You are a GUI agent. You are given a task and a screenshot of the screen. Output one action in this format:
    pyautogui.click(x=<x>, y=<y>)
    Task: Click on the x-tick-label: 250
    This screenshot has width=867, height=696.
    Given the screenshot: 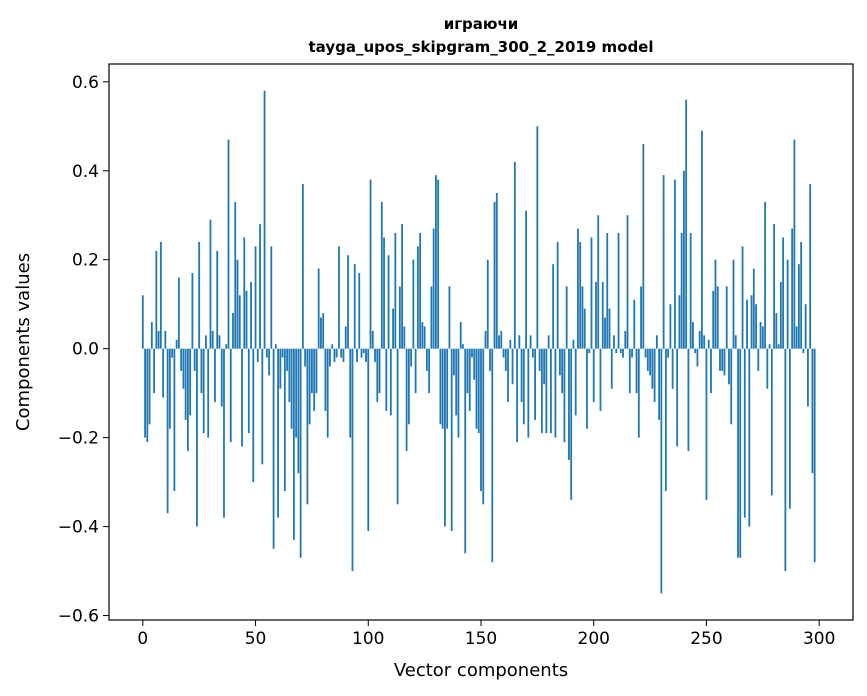 What is the action you would take?
    pyautogui.click(x=706, y=639)
    